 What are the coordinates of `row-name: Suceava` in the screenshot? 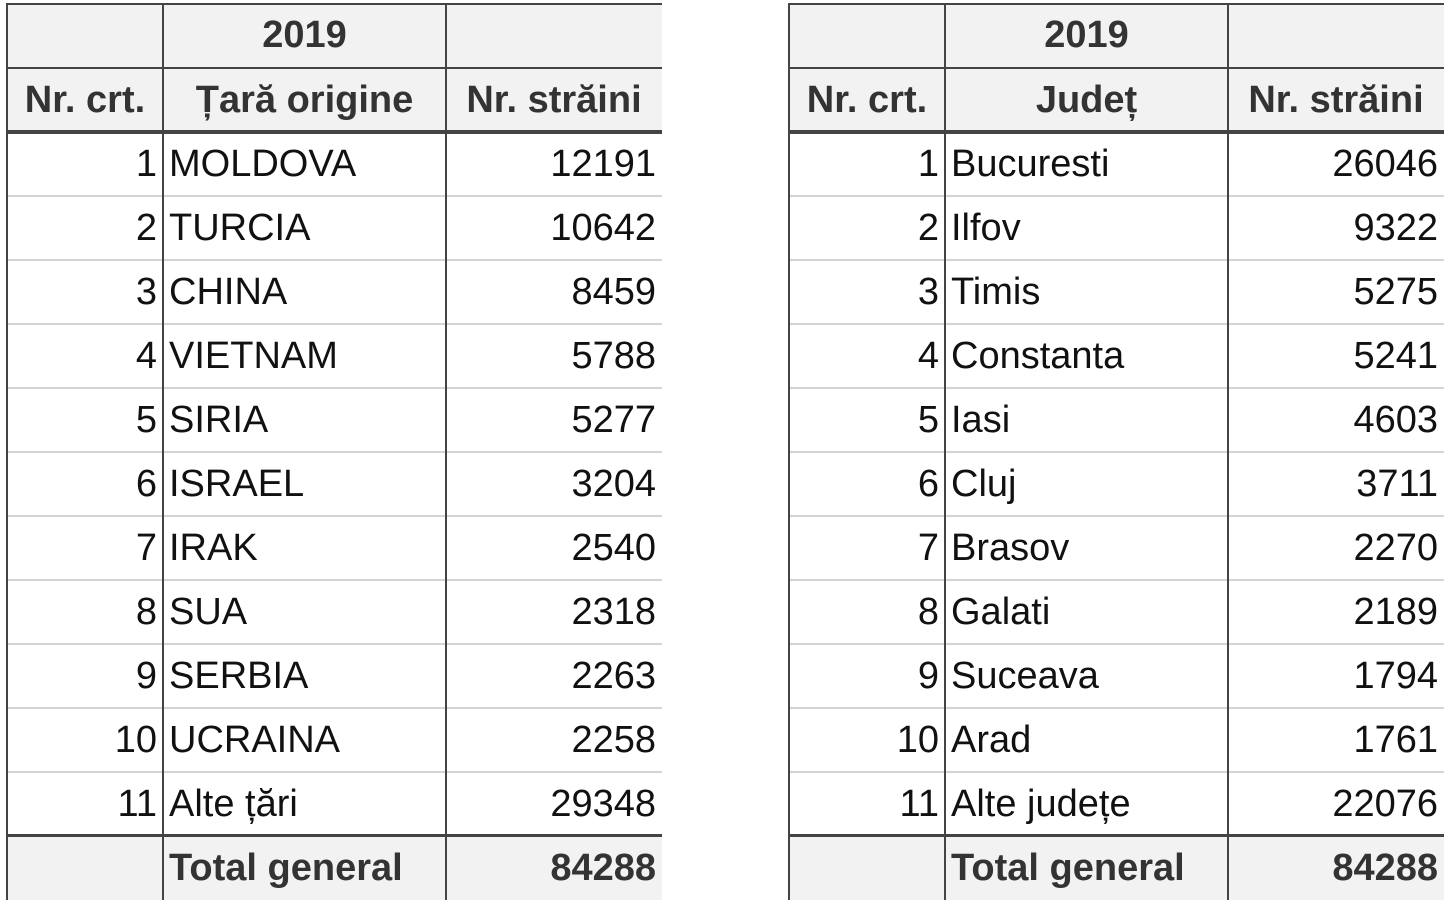 It's located at (1025, 676).